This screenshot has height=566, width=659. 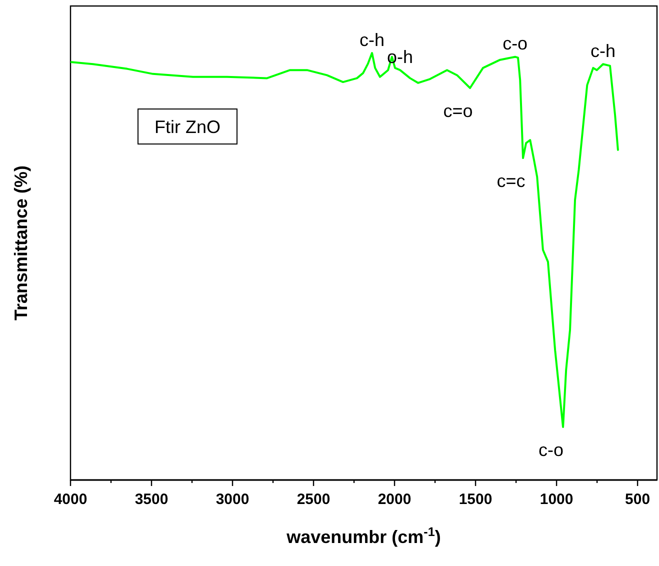 What do you see at coordinates (363, 536) in the screenshot?
I see `x-axis-title: wavenumbr (cm$^{-1}$)` at bounding box center [363, 536].